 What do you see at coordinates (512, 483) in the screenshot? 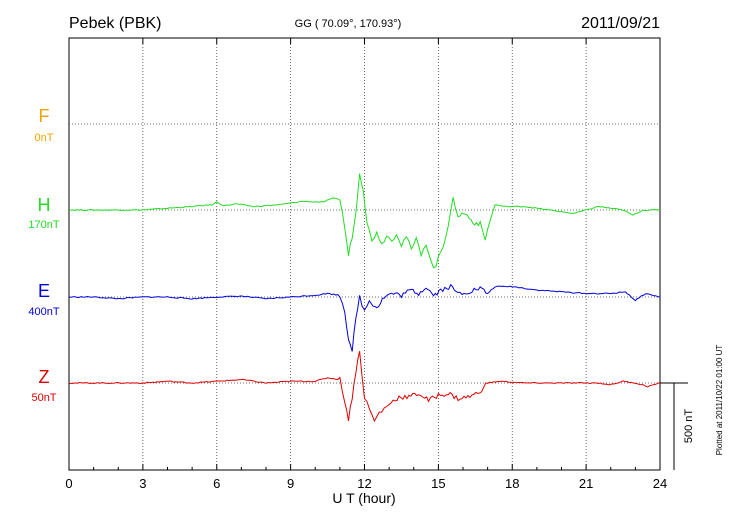
I see `x-tick-label: 18` at bounding box center [512, 483].